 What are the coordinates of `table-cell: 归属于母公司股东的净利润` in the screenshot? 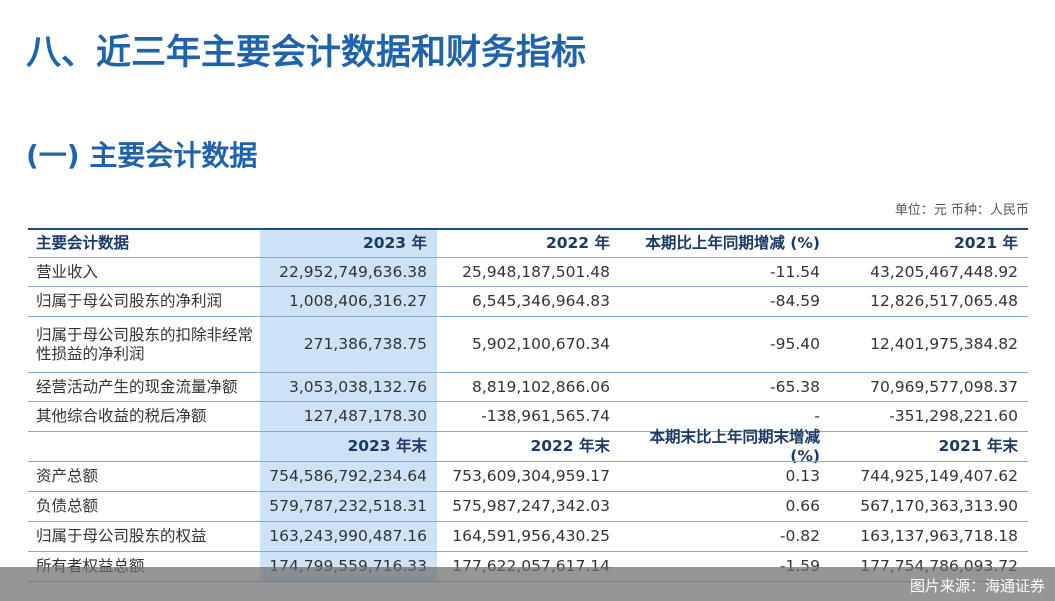 It's located at (129, 301).